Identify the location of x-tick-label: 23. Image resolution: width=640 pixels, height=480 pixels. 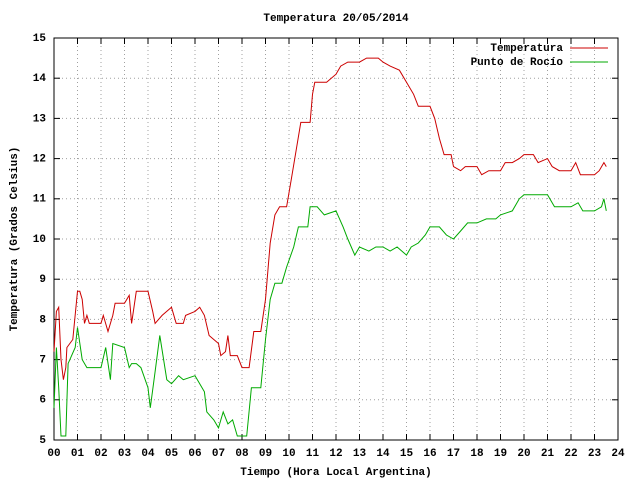
(595, 454).